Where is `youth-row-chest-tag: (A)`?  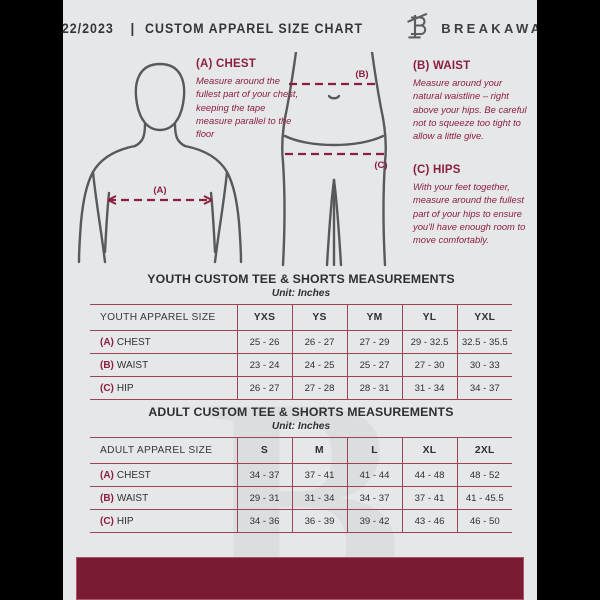 youth-row-chest-tag: (A) is located at coordinates (107, 342).